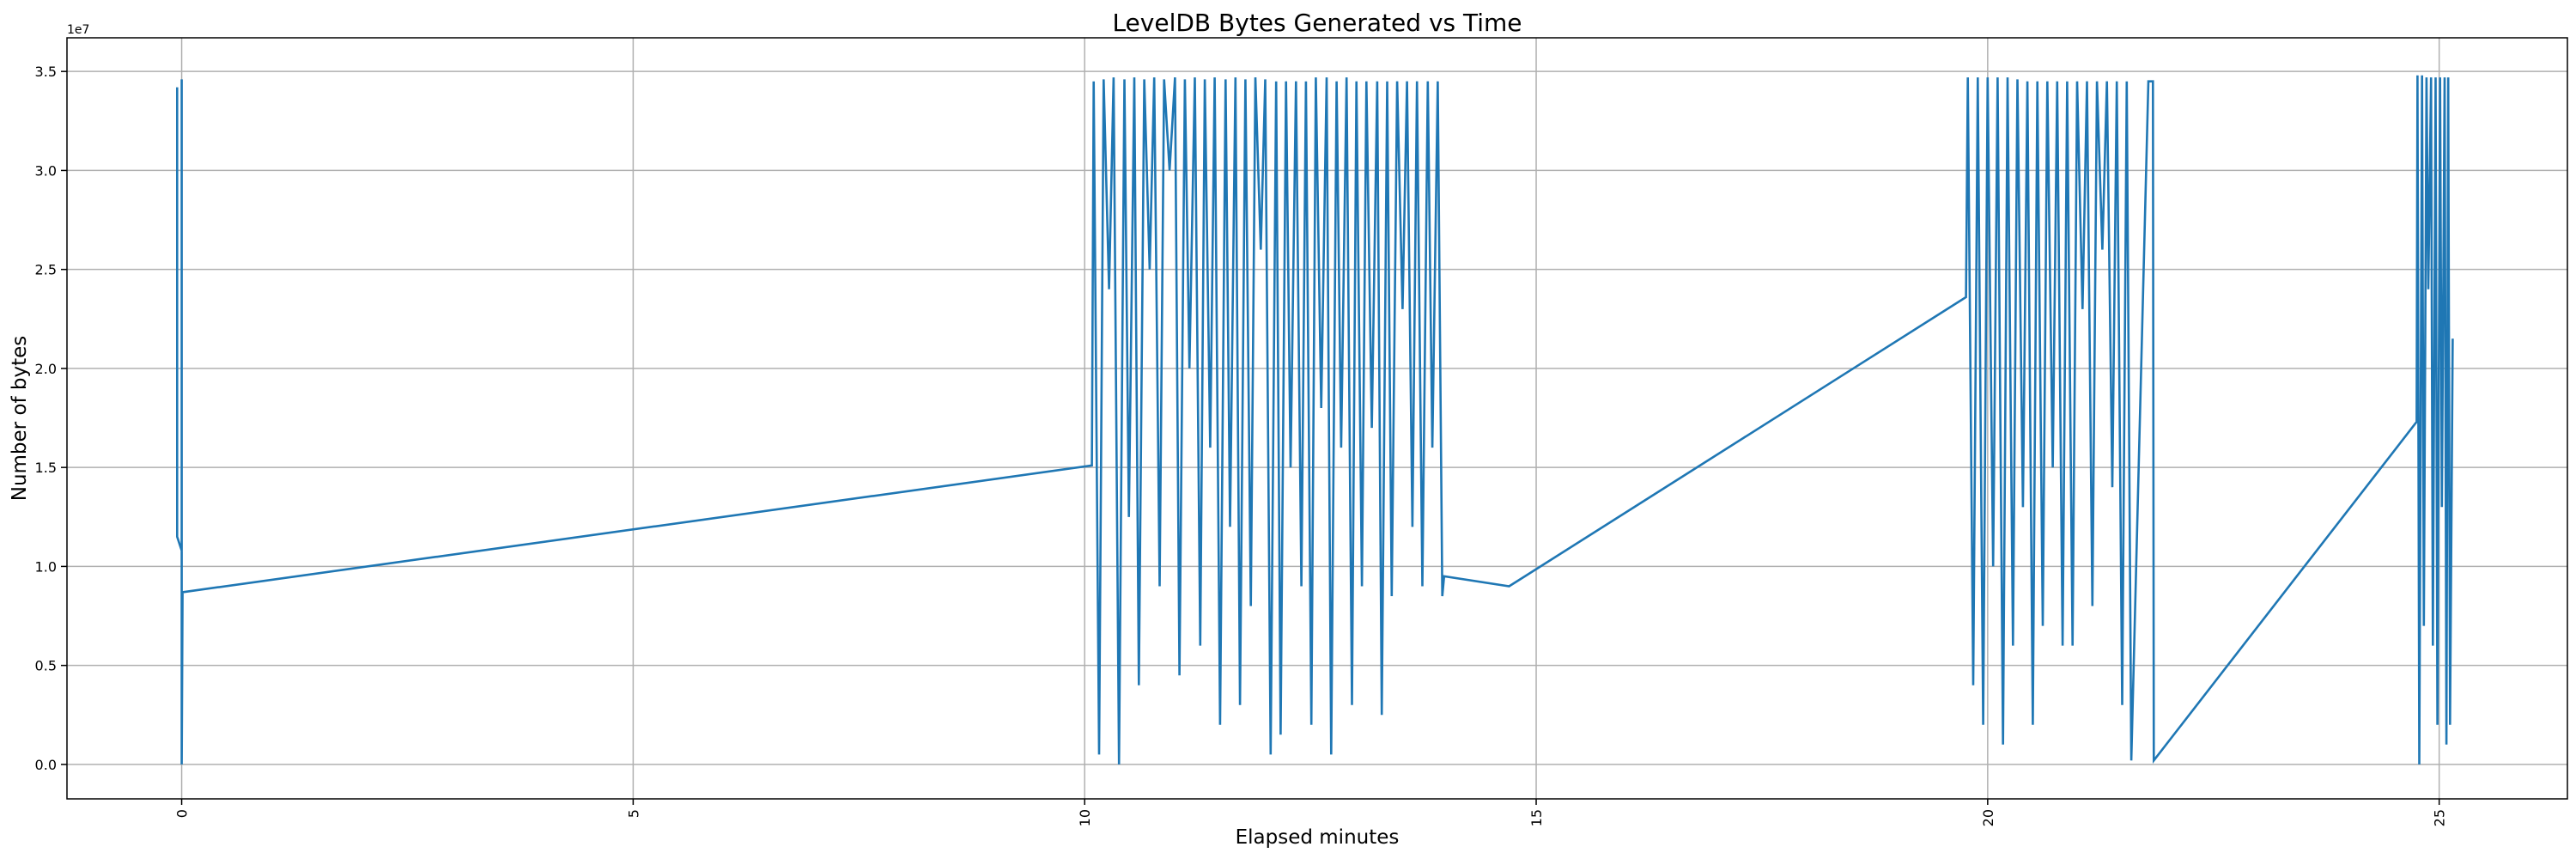 Image resolution: width=2576 pixels, height=859 pixels. What do you see at coordinates (51, 418) in the screenshot?
I see `y-axis: 0.0 0.5 1.0 1.5 2.0 2.5 3.0 3.5` at bounding box center [51, 418].